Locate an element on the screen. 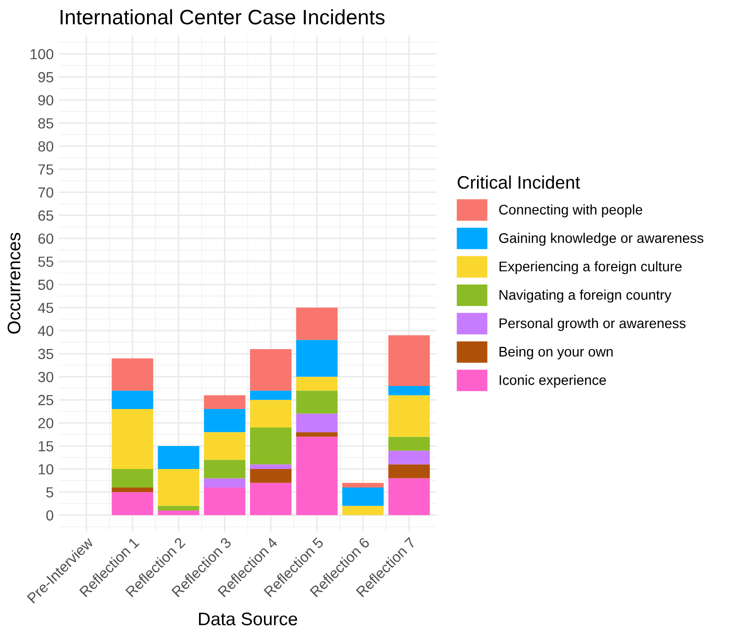  y-tick-label: 10 is located at coordinates (46, 469).